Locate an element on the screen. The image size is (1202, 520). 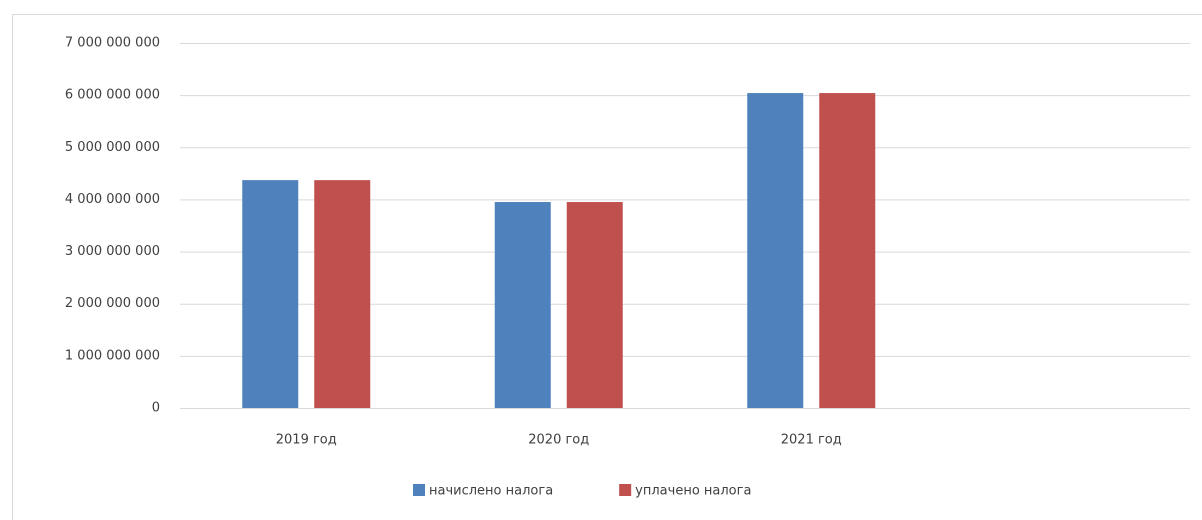
legend-label: уплачено налога is located at coordinates (693, 491).